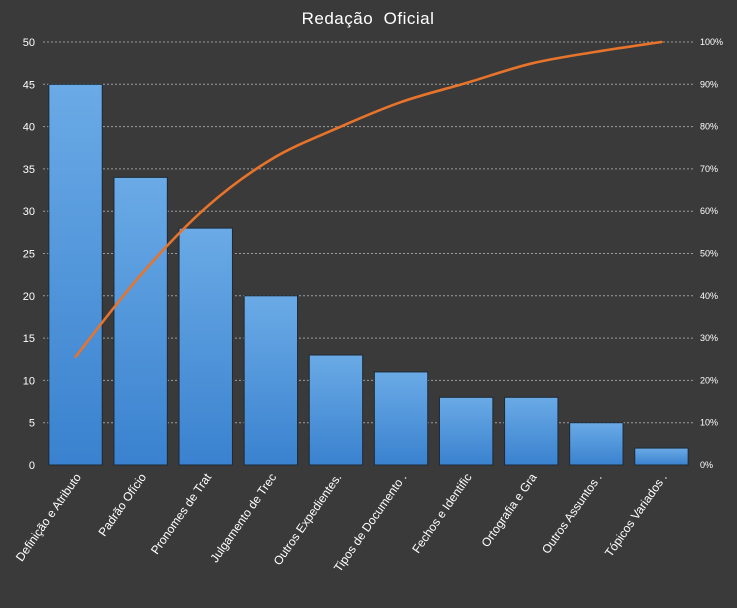  I want to click on y-tick-label: 20, so click(29, 297).